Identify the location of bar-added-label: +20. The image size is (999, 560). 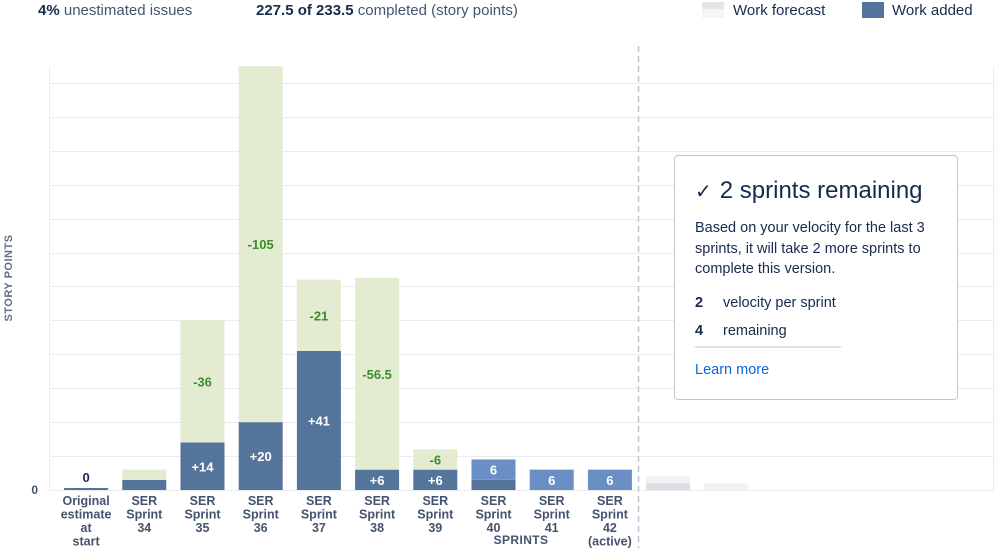
(261, 456).